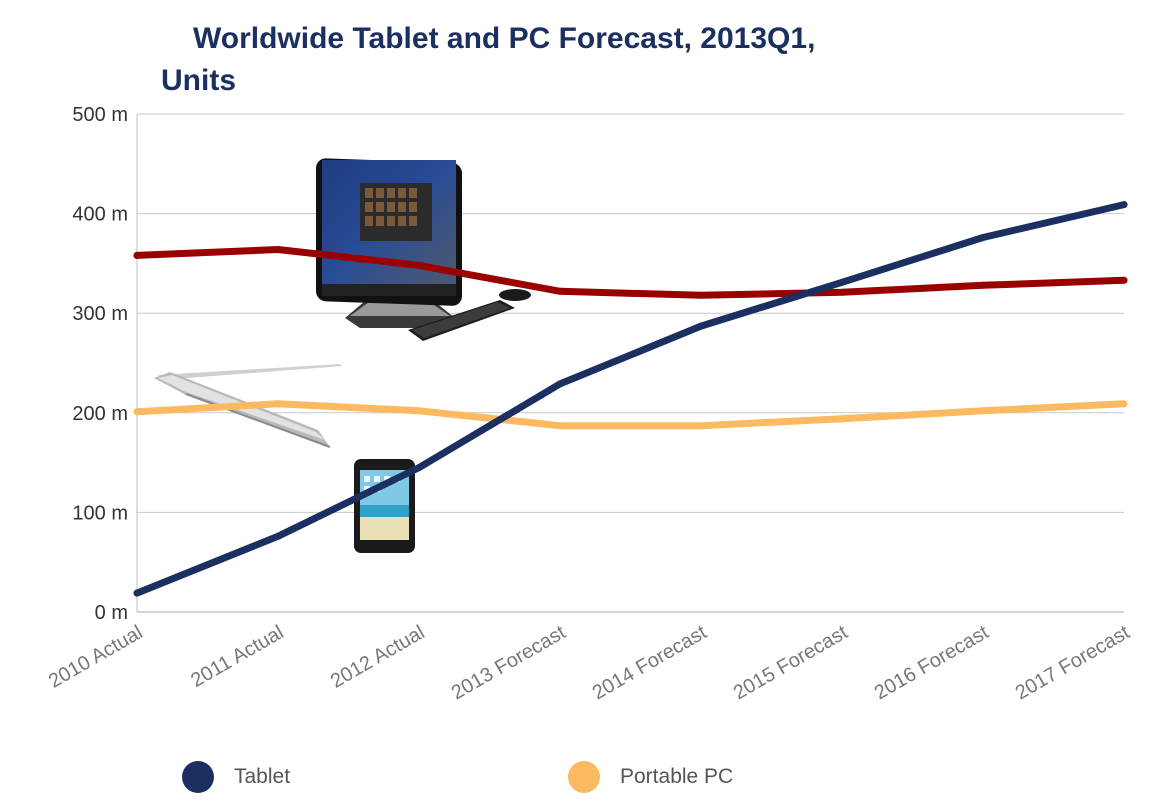 The width and height of the screenshot is (1162, 802). I want to click on x-tick-label: 2016 Forecast, so click(932, 662).